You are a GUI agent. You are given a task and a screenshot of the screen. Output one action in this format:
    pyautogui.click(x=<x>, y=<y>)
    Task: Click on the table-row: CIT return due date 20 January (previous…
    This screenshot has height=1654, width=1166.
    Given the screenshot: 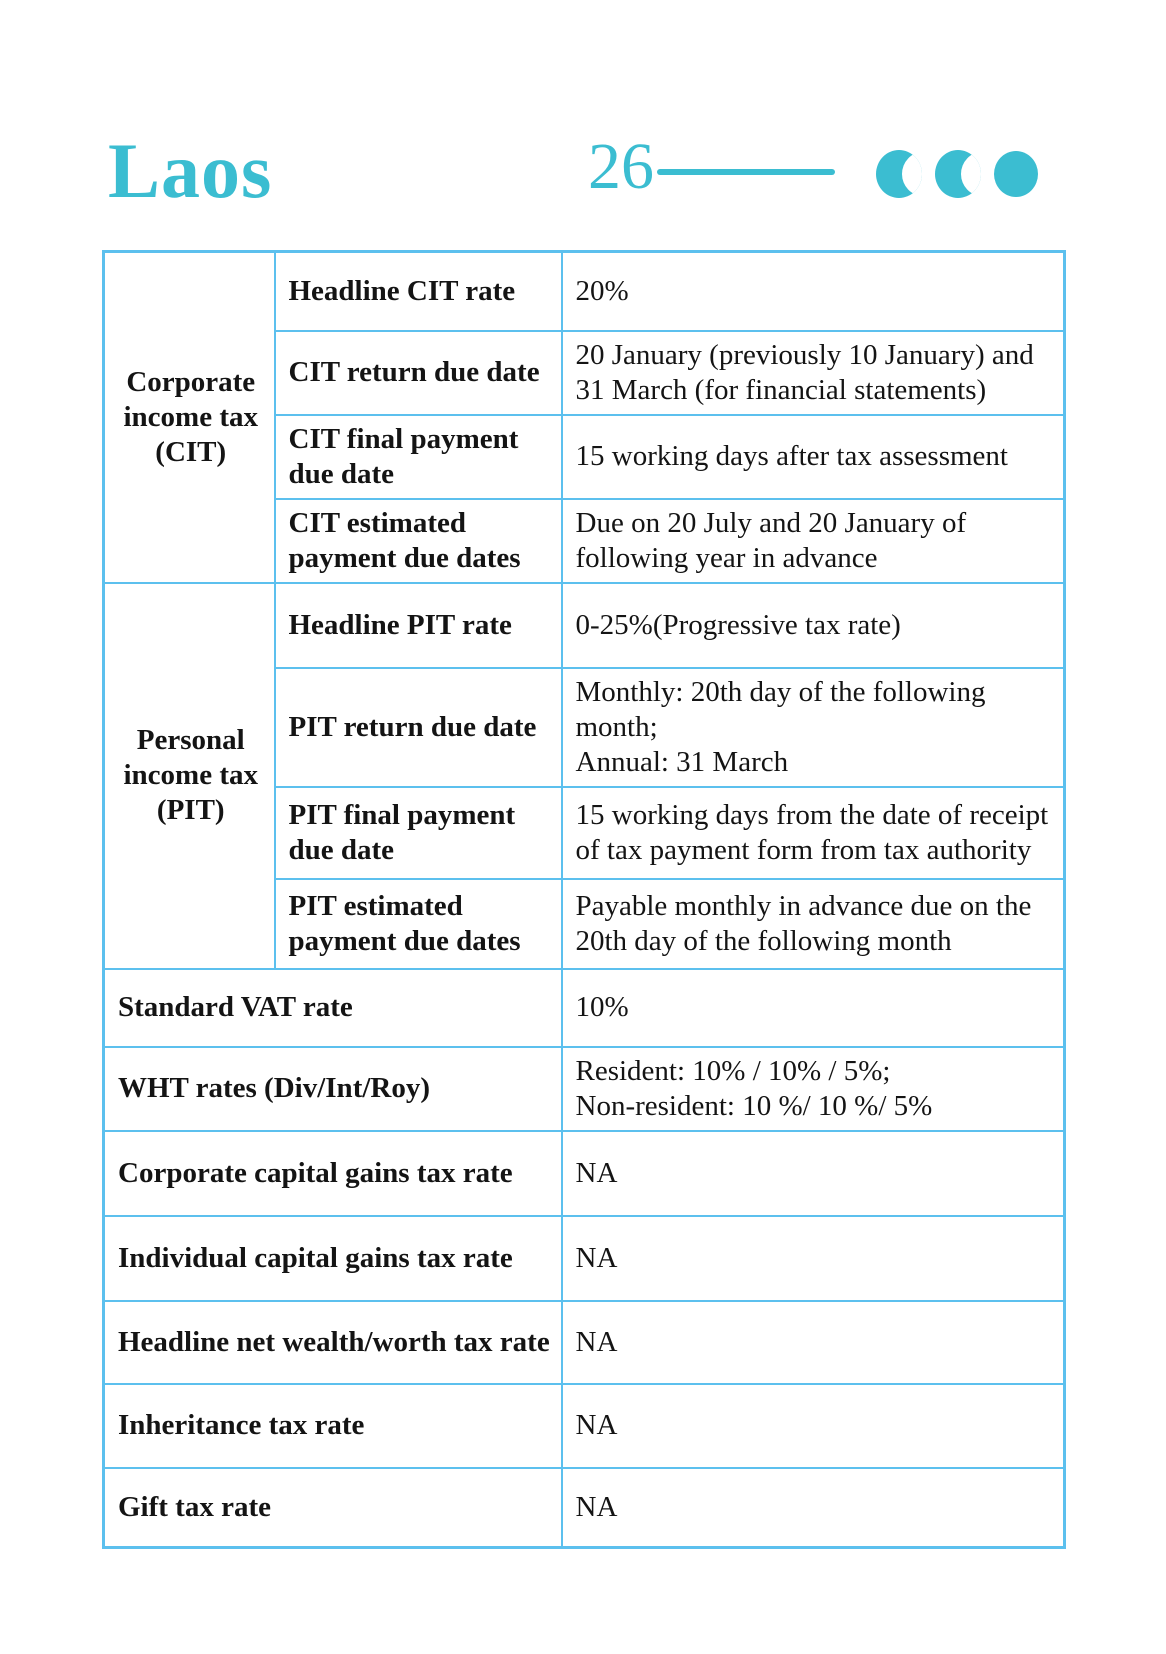 What is the action you would take?
    pyautogui.click(x=585, y=372)
    